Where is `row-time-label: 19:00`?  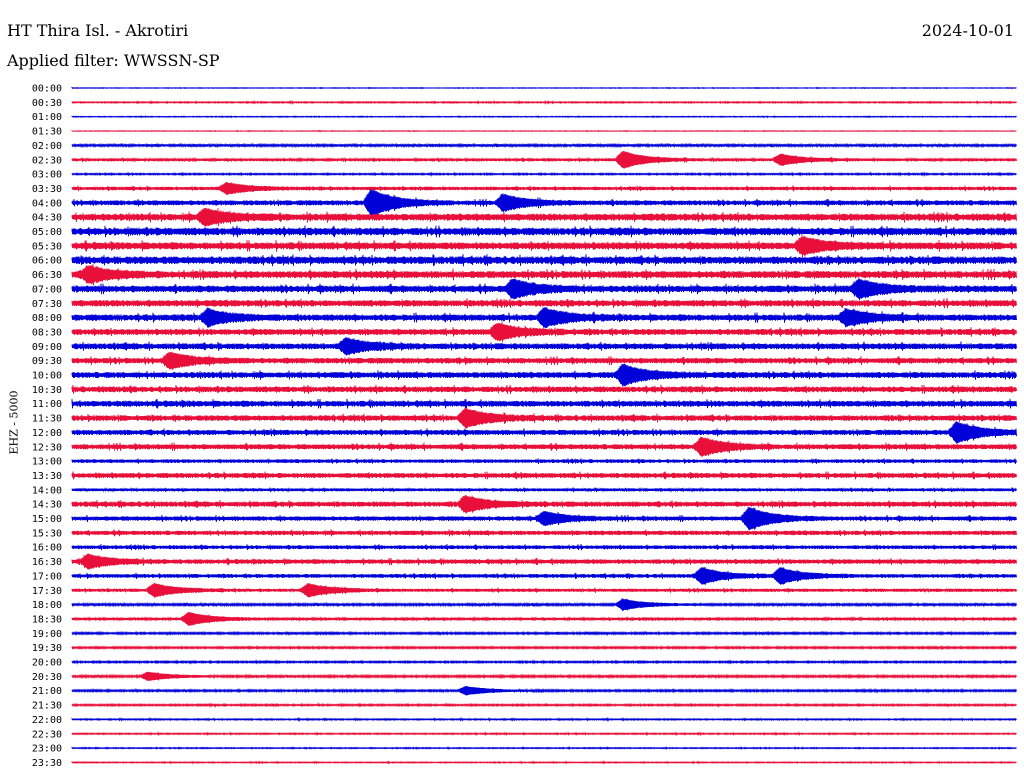
row-time-label: 19:00 is located at coordinates (47, 634).